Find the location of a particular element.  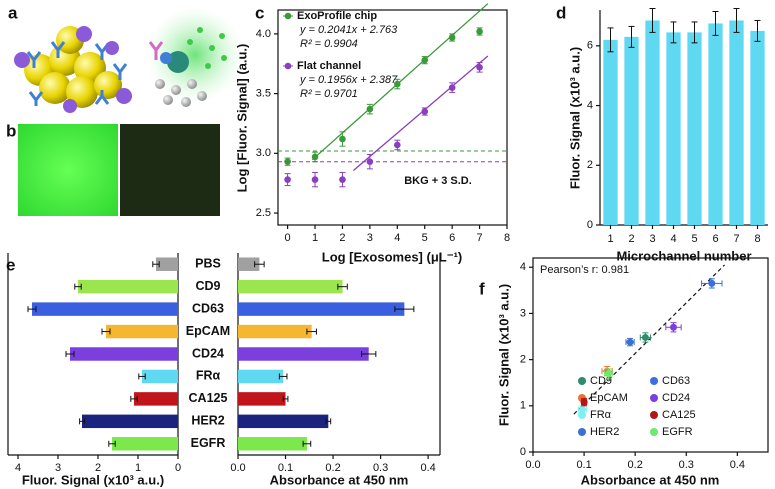

legend-label: FRα is located at coordinates (601, 415).